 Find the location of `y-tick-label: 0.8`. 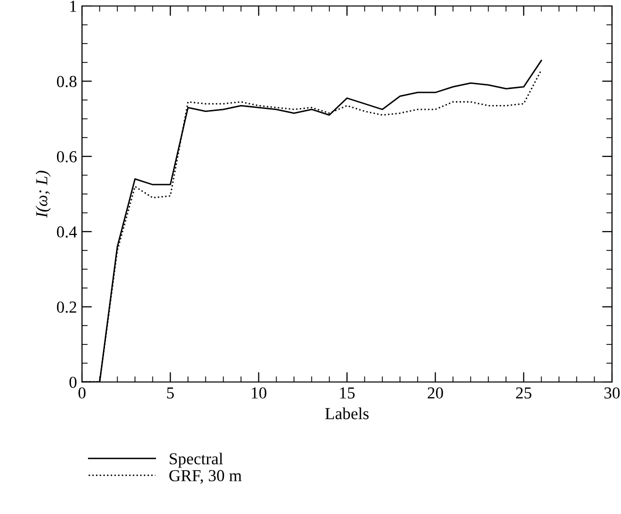

y-tick-label: 0.8 is located at coordinates (66, 82).